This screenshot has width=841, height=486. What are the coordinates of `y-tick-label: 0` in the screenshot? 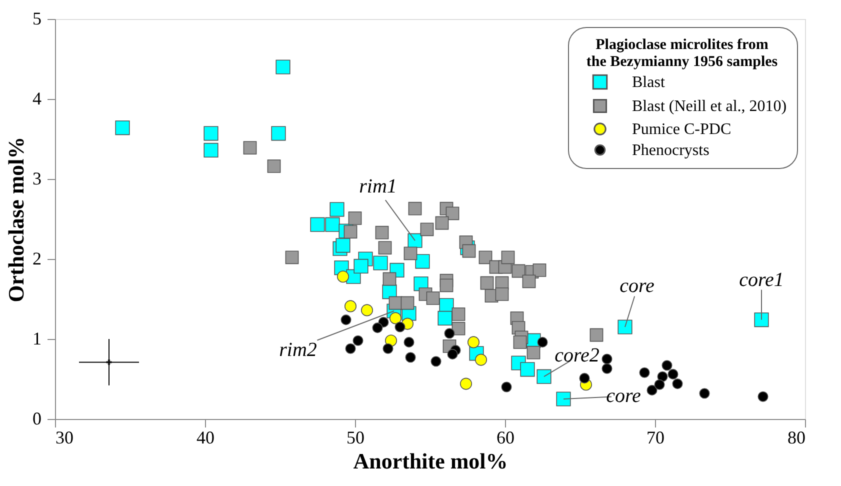 It's located at (37, 418).